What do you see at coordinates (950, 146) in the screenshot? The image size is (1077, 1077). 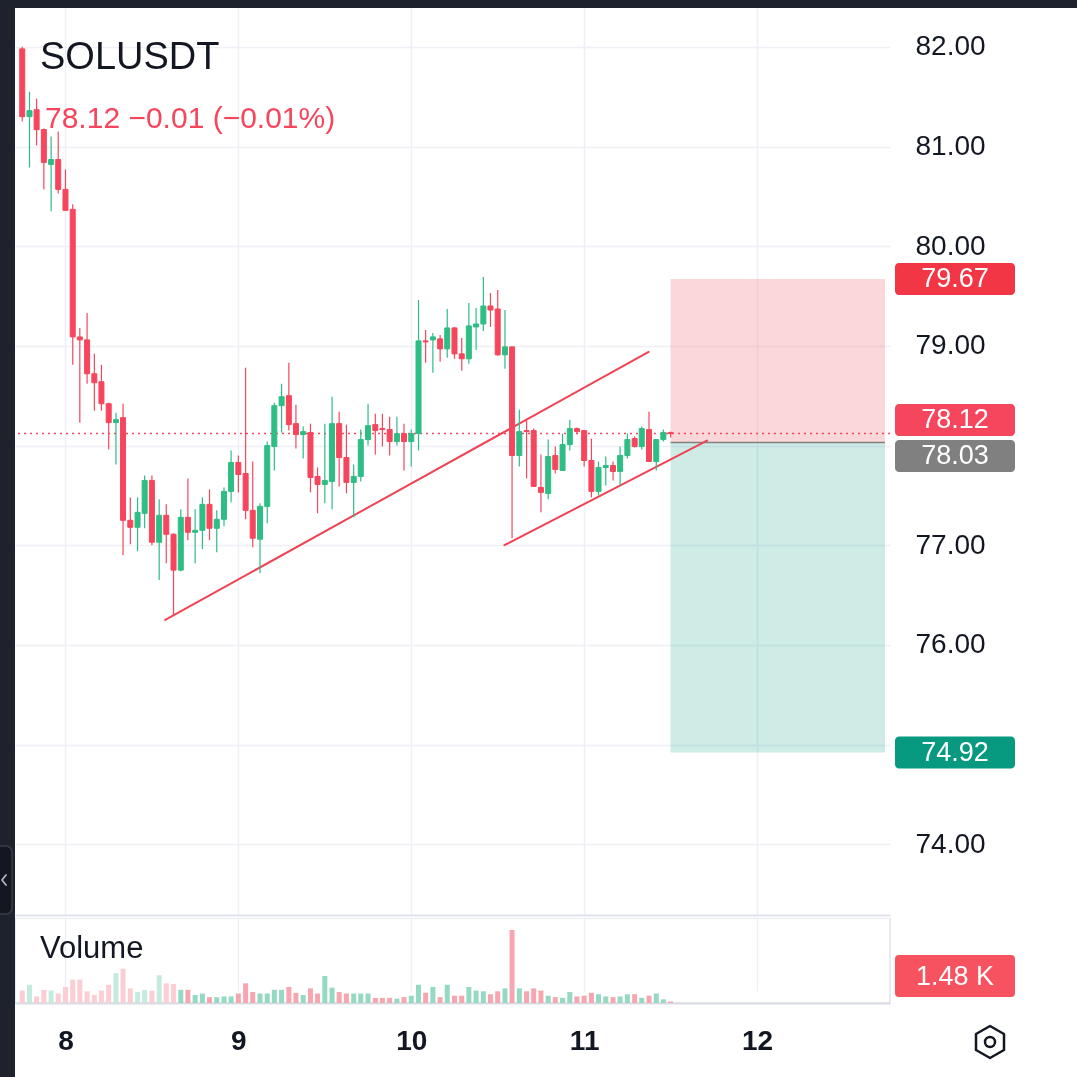 I see `y-tick-label: 81.00` at bounding box center [950, 146].